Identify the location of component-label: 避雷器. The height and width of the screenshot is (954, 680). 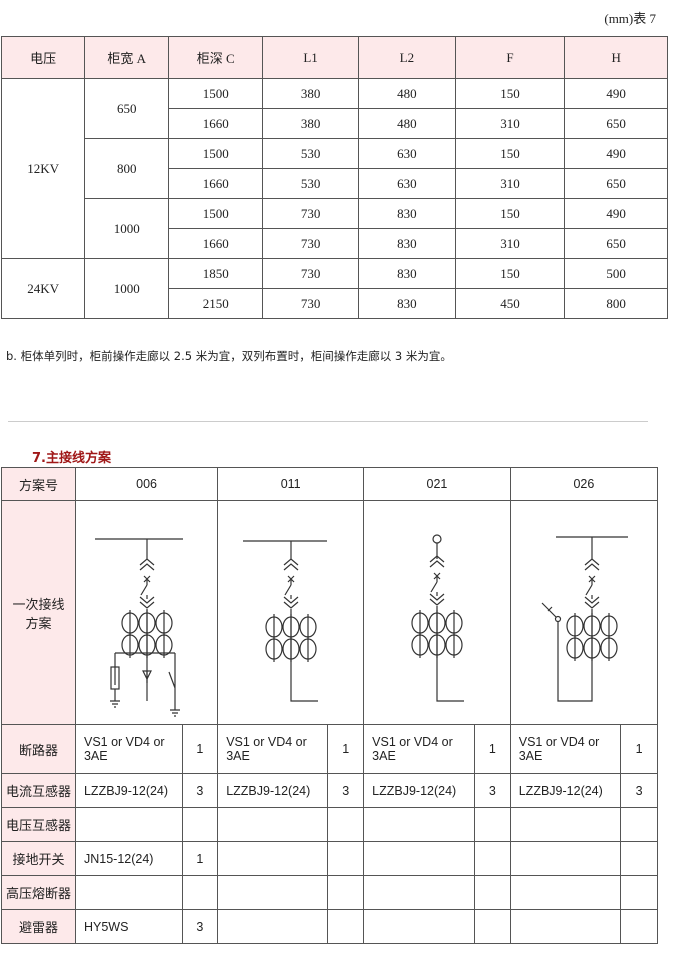
(38, 926).